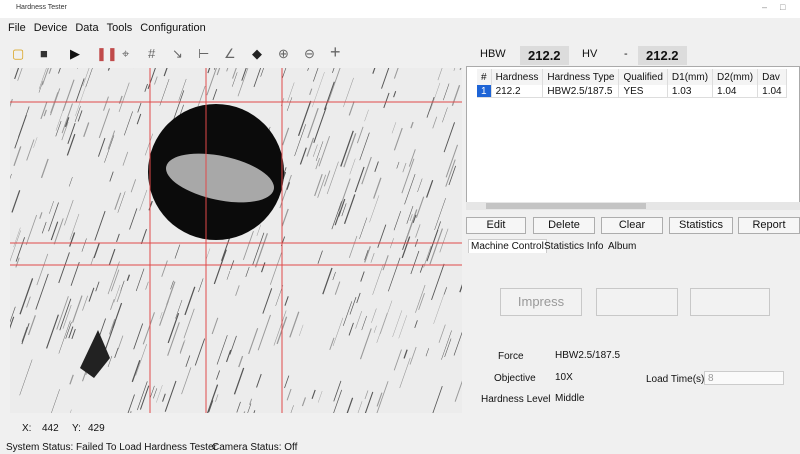 This screenshot has width=800, height=454. I want to click on angle-icon: ∠, so click(230, 53).